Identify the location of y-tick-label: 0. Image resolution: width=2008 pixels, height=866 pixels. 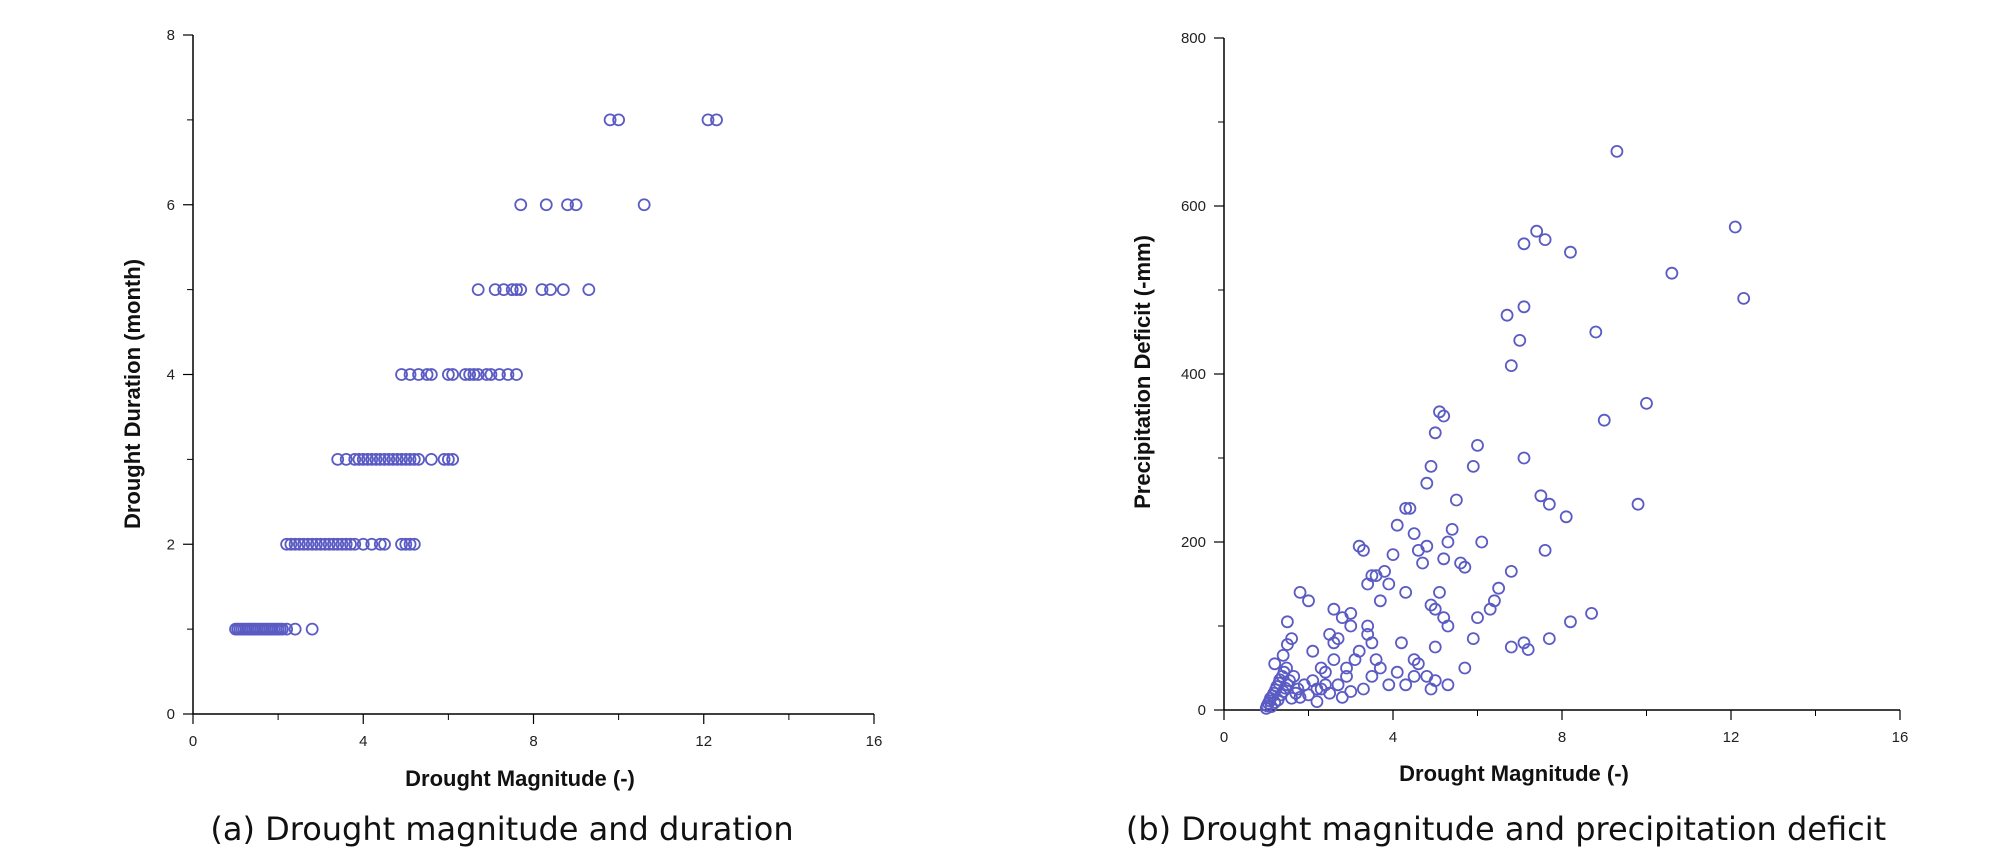
(171, 714).